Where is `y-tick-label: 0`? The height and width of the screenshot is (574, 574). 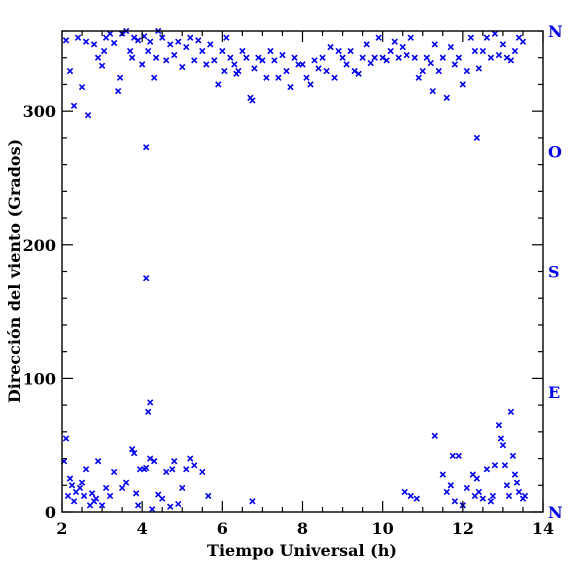
y-tick-label: 0 is located at coordinates (50, 512).